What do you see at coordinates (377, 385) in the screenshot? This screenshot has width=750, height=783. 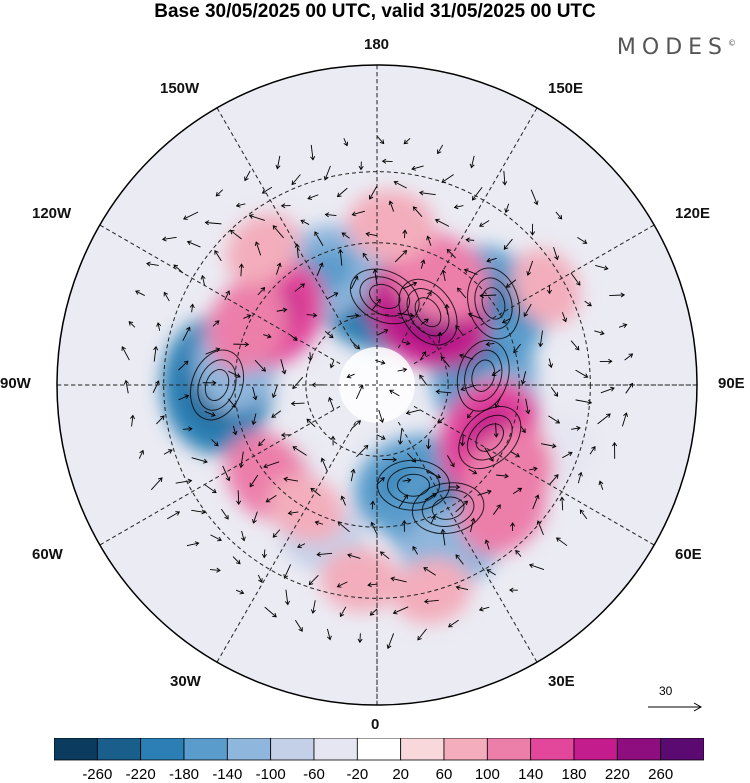 I see `polar-cap` at bounding box center [377, 385].